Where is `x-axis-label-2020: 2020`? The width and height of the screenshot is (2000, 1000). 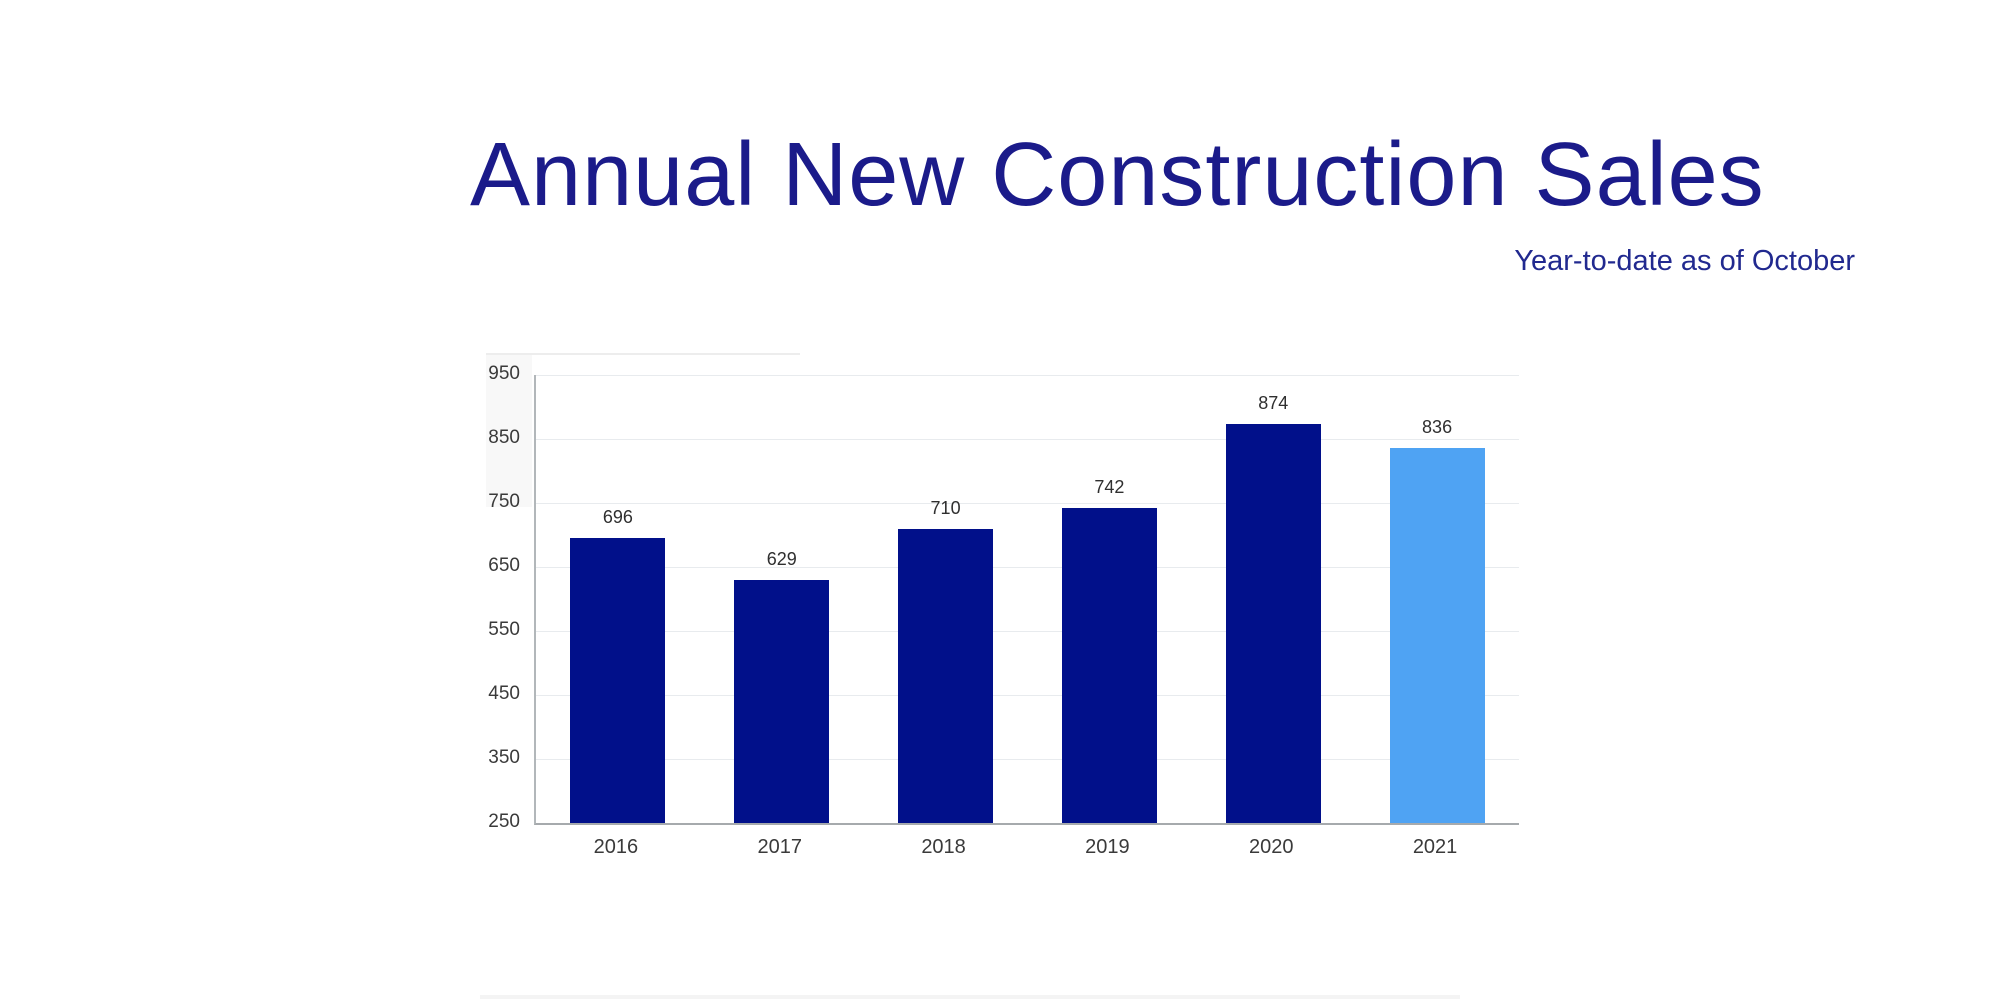 x-axis-label-2020: 2020 is located at coordinates (1271, 847).